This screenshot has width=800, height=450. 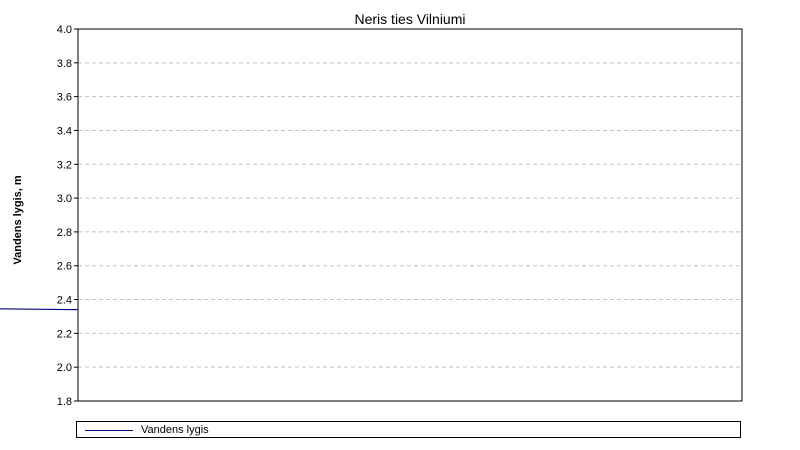 I want to click on legend: Vandens lygis, so click(x=408, y=429).